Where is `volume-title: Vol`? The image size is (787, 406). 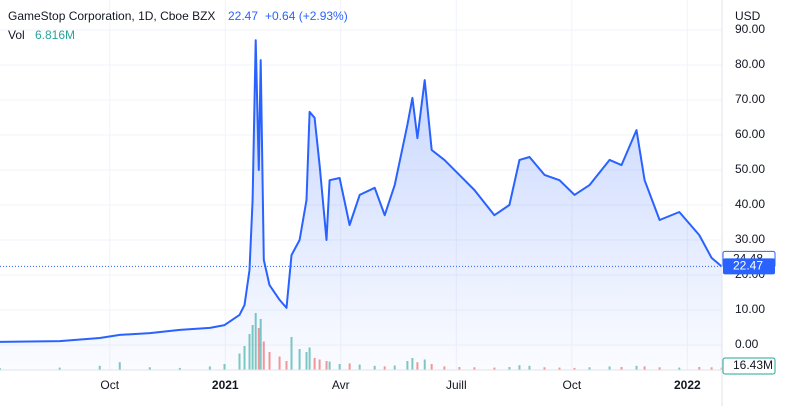 volume-title: Vol is located at coordinates (16, 35).